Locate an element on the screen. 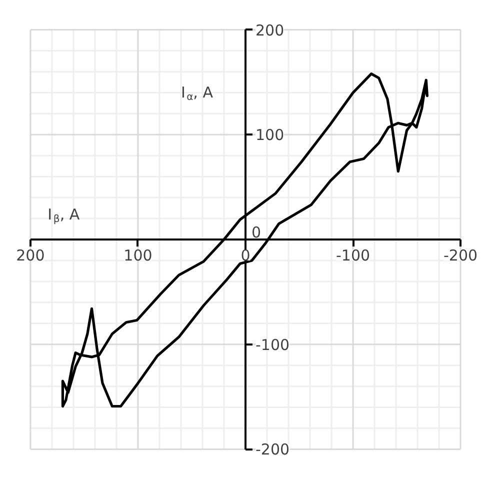  y-tick-label: 0 is located at coordinates (257, 233).